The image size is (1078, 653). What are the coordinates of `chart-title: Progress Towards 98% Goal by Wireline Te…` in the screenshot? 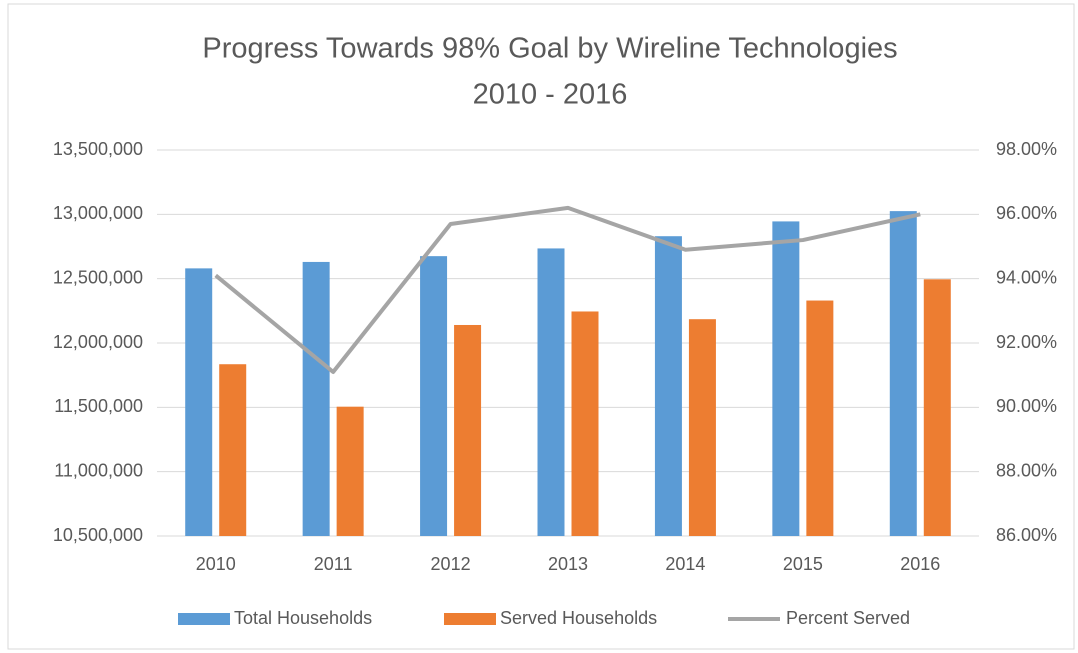 It's located at (549, 49).